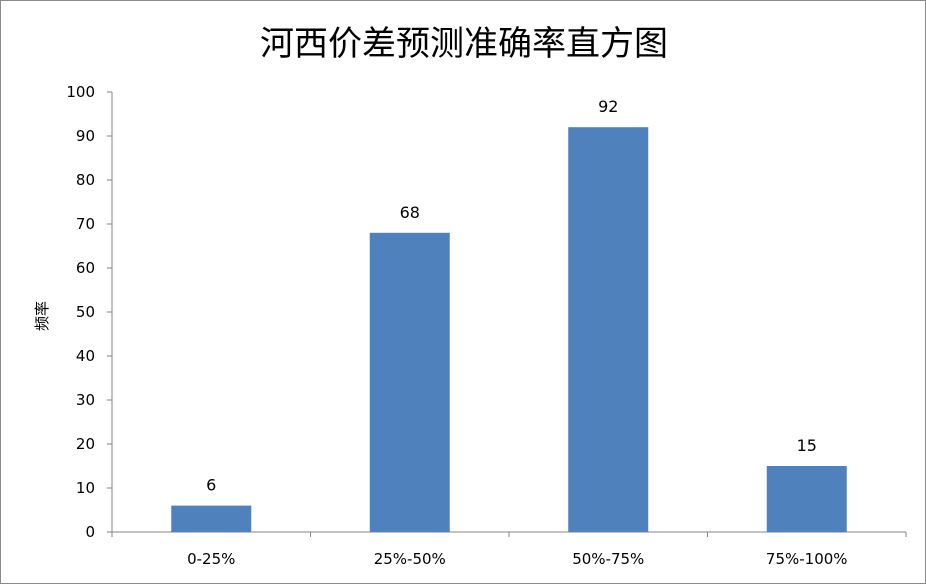 This screenshot has height=584, width=926. What do you see at coordinates (806, 499) in the screenshot?
I see `bar-75%-100%` at bounding box center [806, 499].